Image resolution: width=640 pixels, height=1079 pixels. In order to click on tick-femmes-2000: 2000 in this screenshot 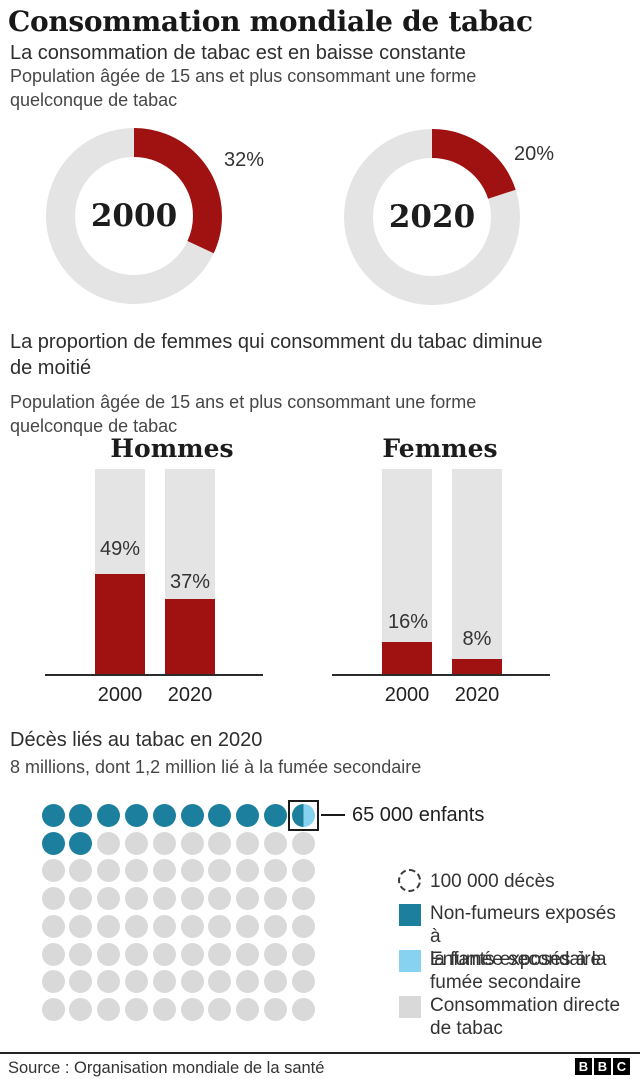, I will do `click(407, 695)`.